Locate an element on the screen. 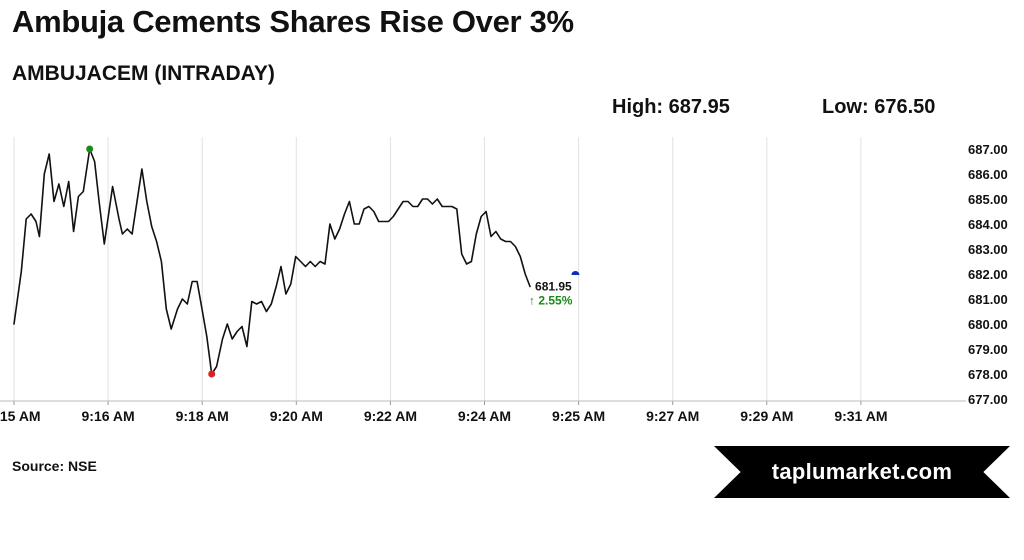 The height and width of the screenshot is (560, 1024). change-percent-label: ↑ 2.55% is located at coordinates (551, 301).